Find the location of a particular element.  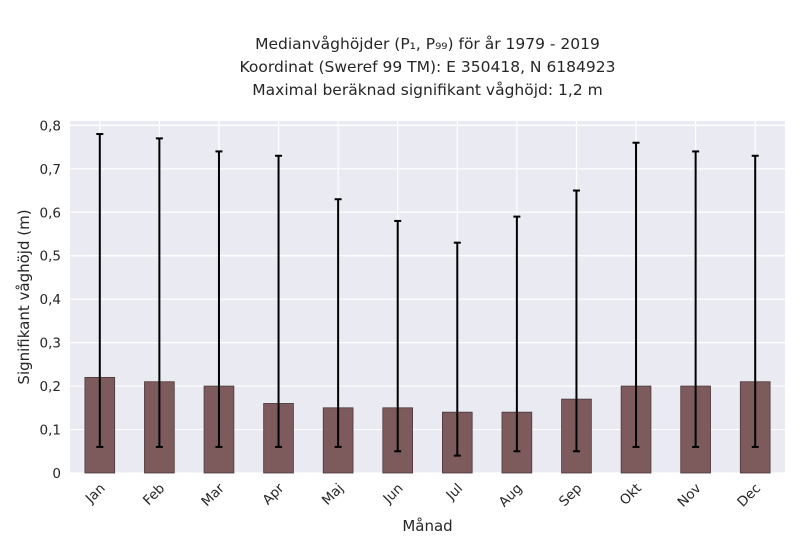

error-bar-jan is located at coordinates (100, 290).